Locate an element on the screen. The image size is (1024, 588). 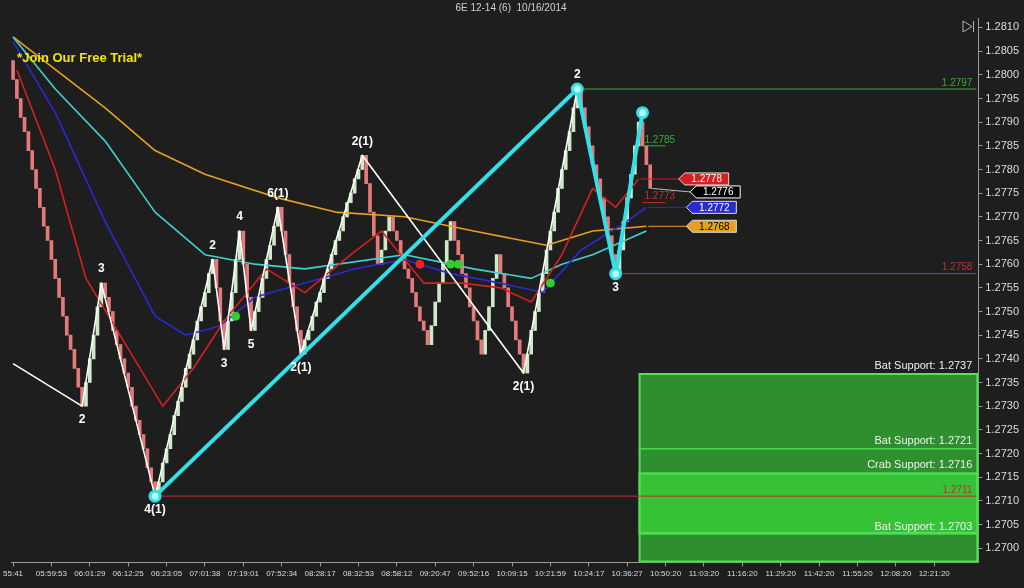
data-label: 1.2768 is located at coordinates (715, 226).